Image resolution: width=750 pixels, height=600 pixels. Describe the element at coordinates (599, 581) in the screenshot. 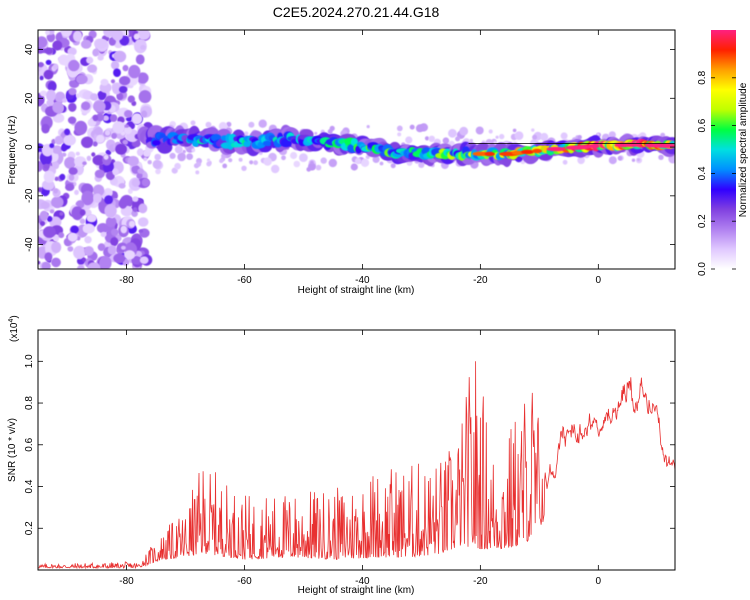

I see `x-tick-label: 0` at that location.